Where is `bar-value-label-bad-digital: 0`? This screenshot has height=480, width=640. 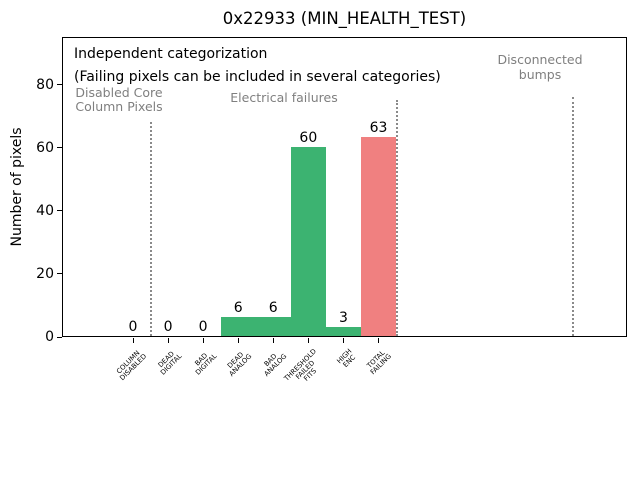 bar-value-label-bad-digital: 0 is located at coordinates (203, 327).